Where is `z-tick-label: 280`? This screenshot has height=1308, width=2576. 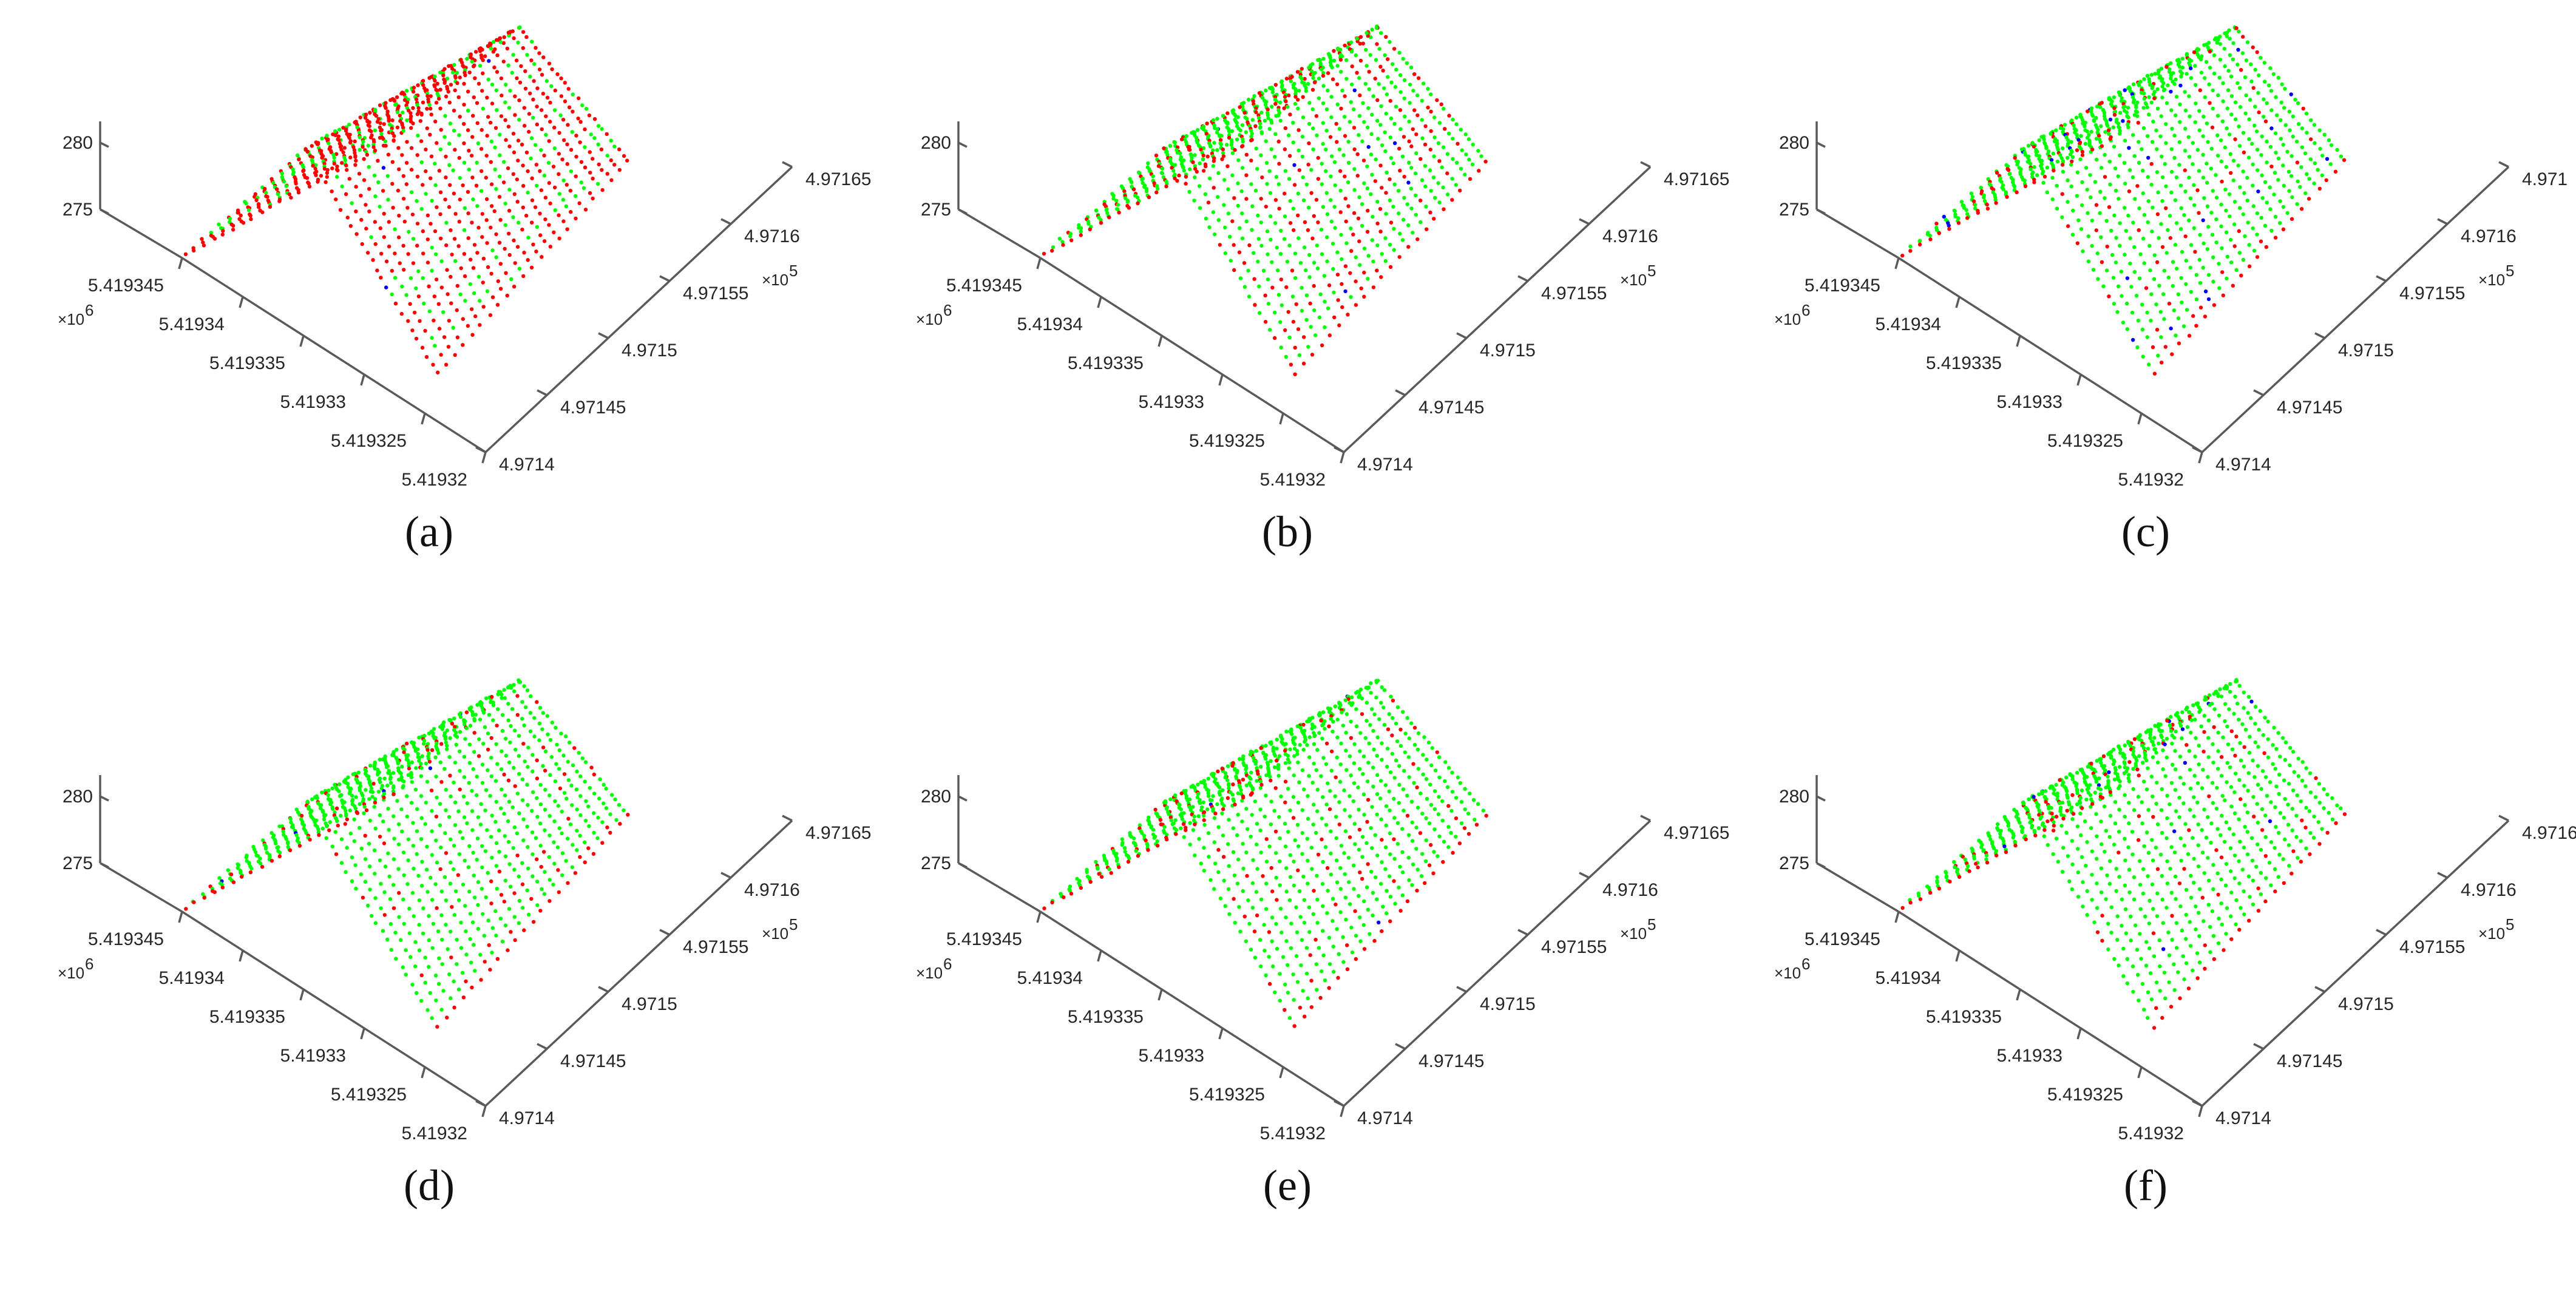
z-tick-label: 280 is located at coordinates (936, 143).